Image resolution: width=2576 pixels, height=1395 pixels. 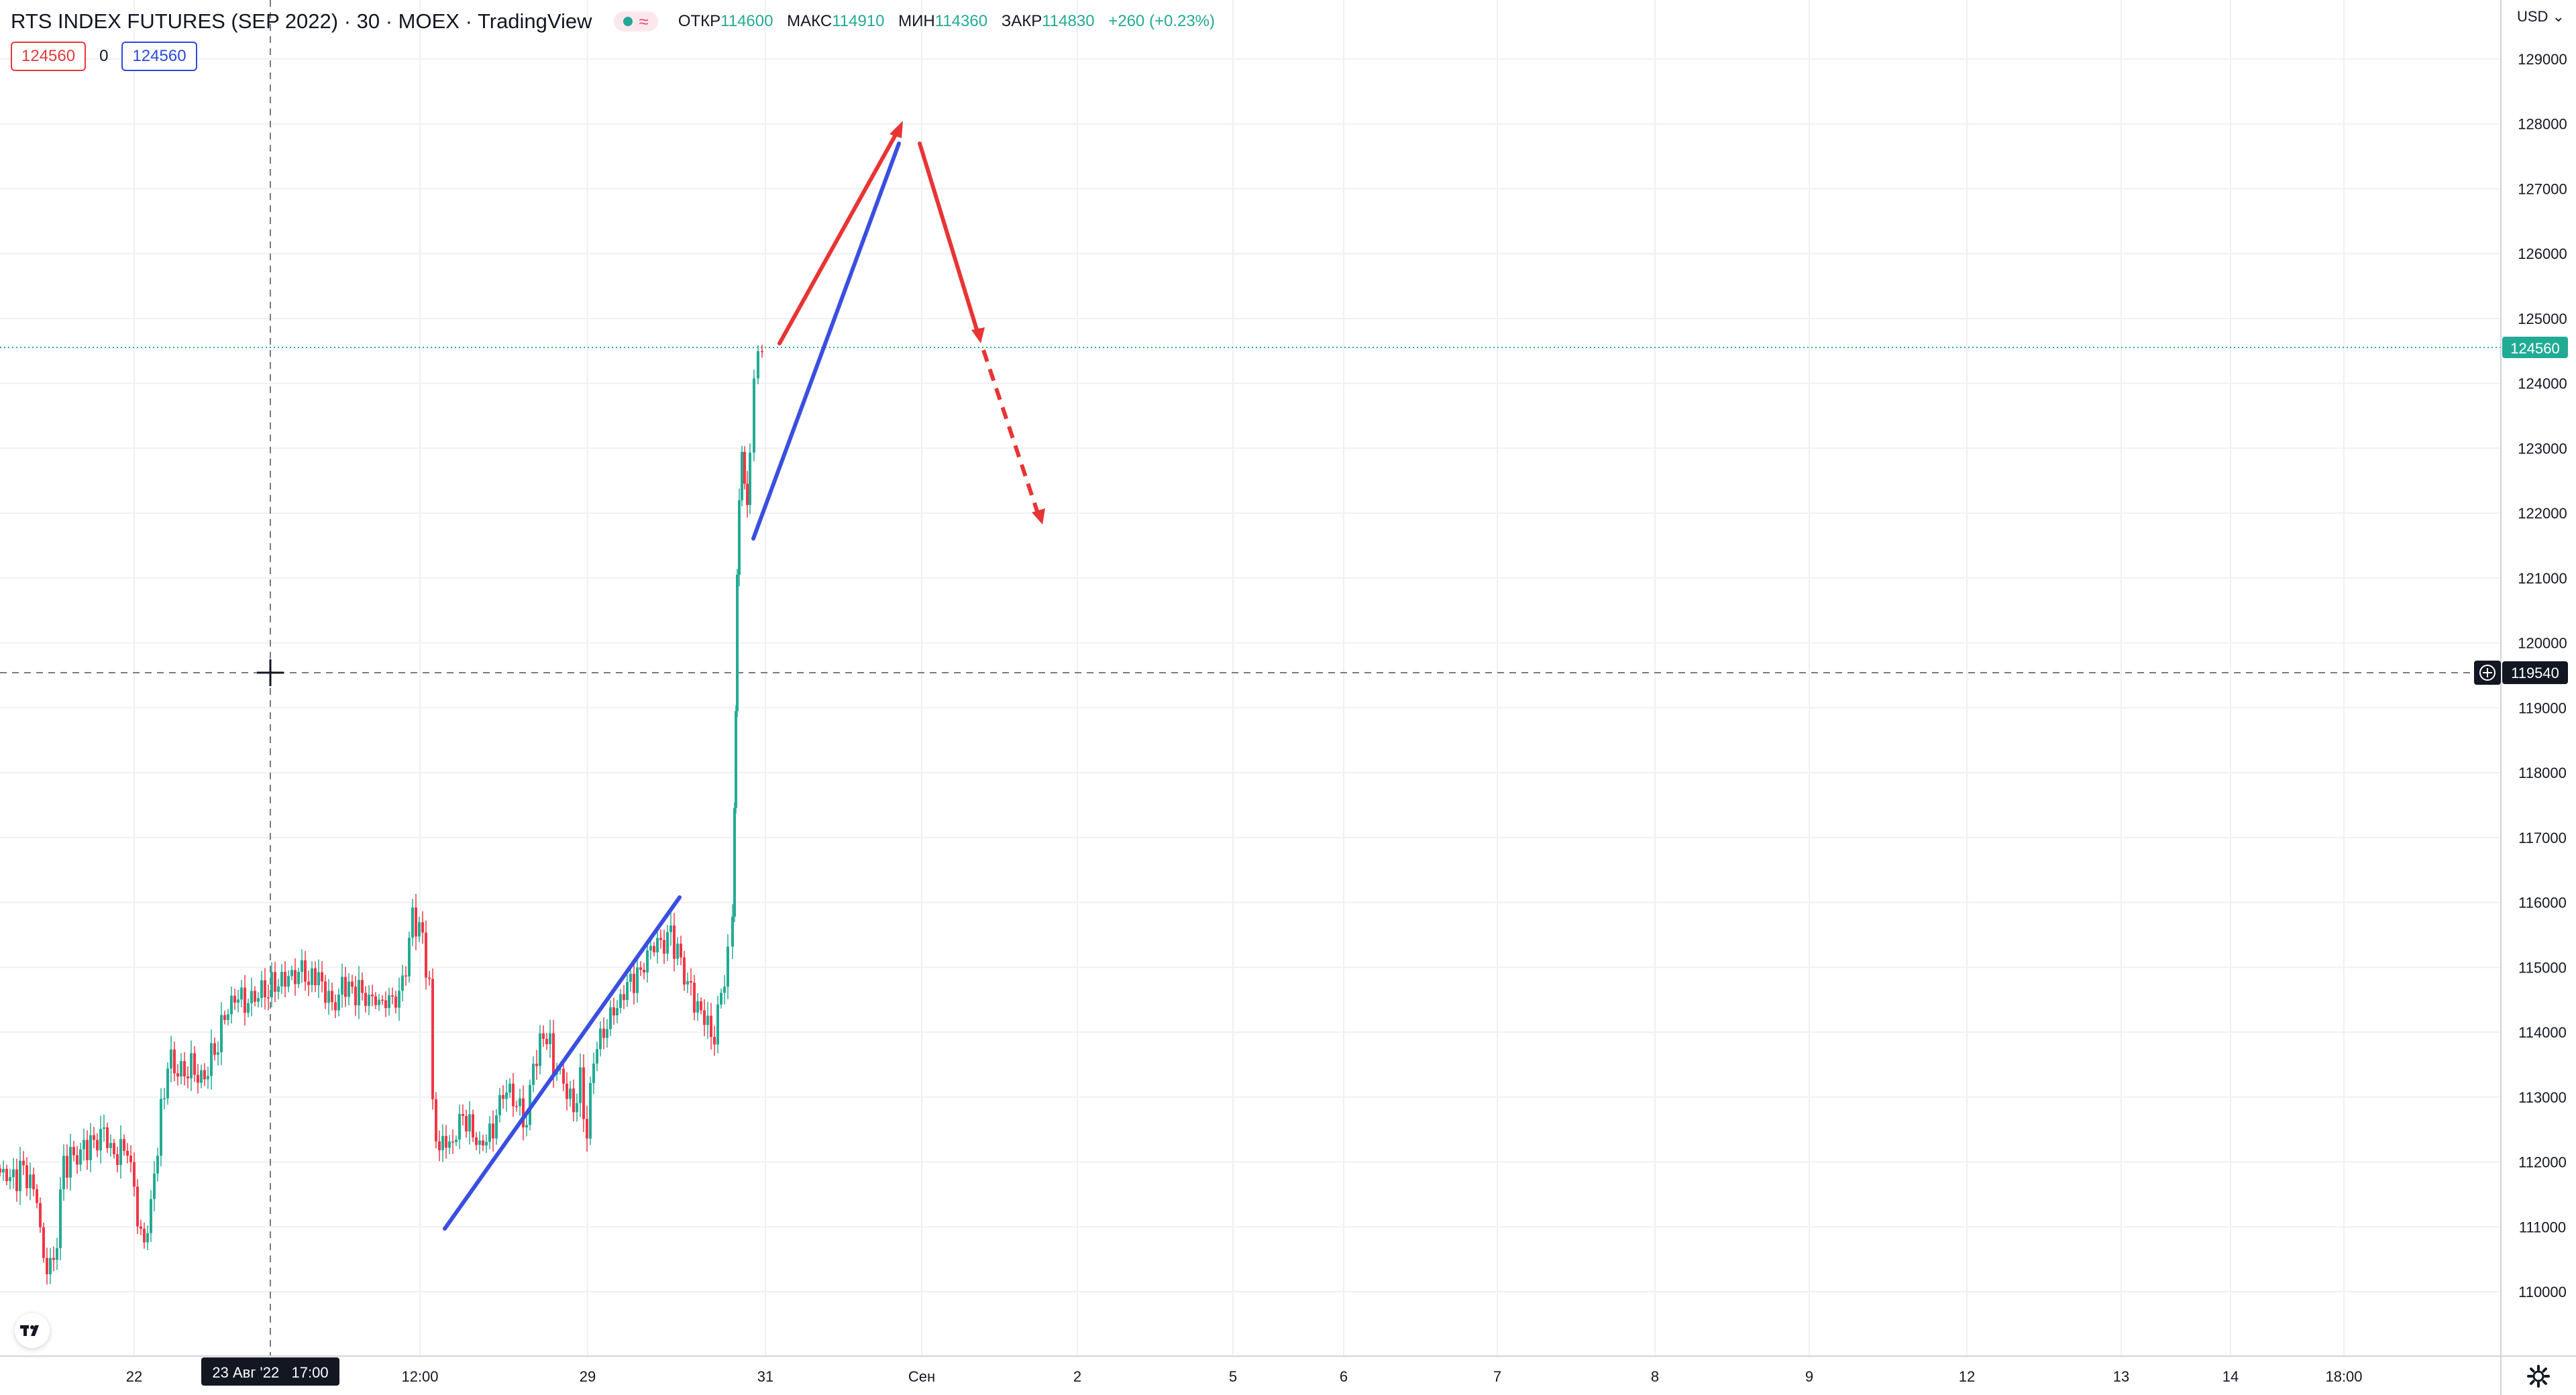 I want to click on plus-circle-icon, so click(x=2487, y=673).